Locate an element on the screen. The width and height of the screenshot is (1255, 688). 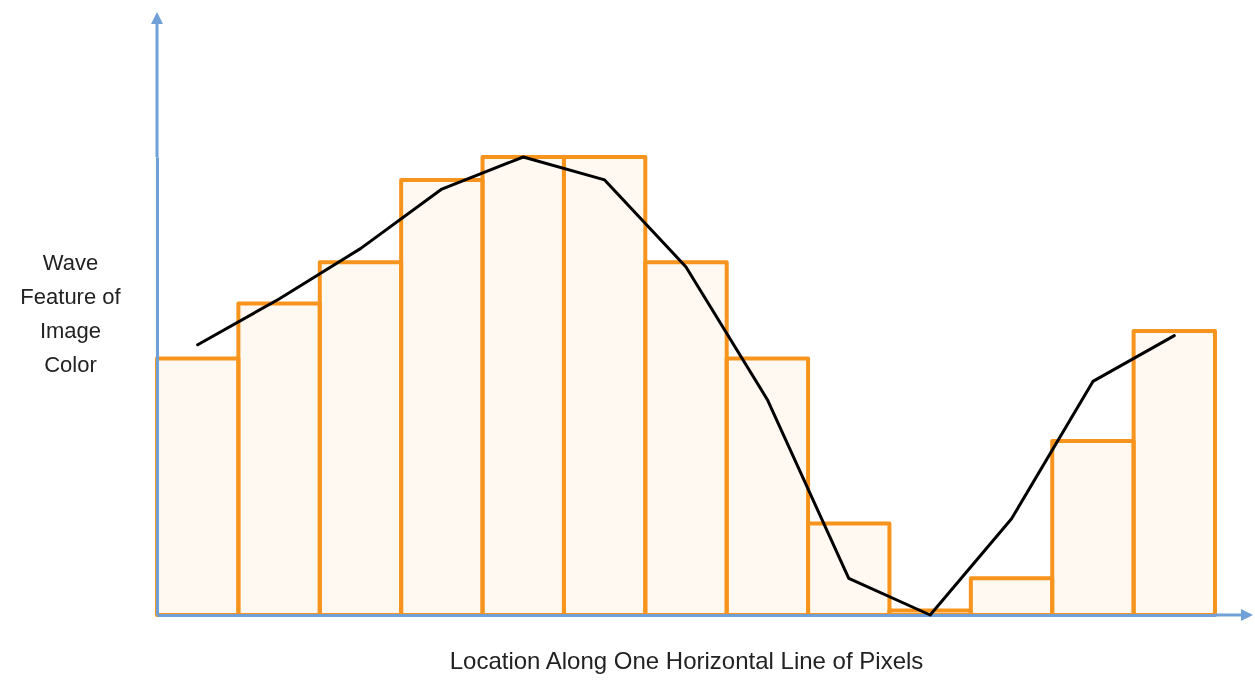
y-axis-title: Wave Feature of Image Color is located at coordinates (71, 313).